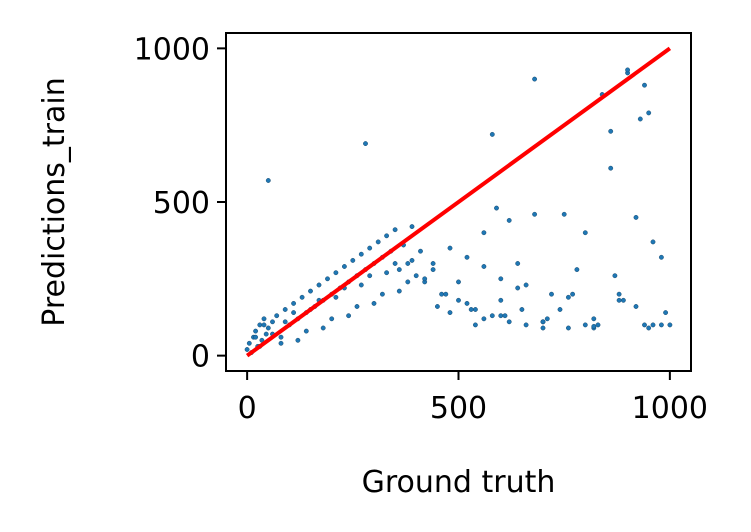  Describe the element at coordinates (247, 408) in the screenshot. I see `x-tick-label: 0` at that location.